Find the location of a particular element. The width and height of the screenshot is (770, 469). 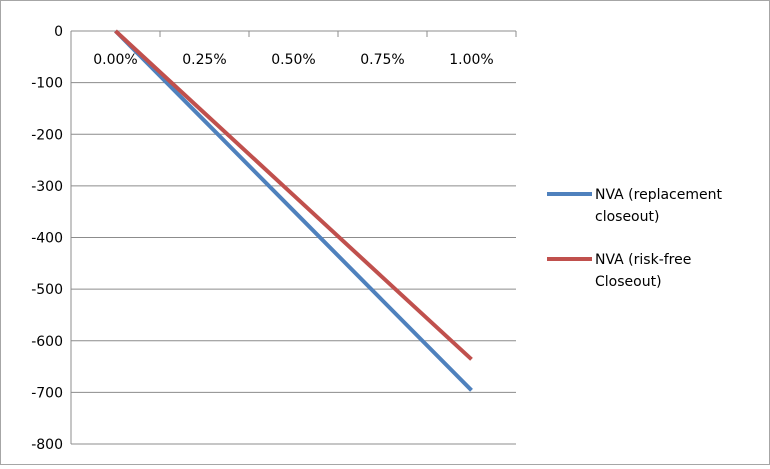

x-tick-label: 0.75% is located at coordinates (382, 60).